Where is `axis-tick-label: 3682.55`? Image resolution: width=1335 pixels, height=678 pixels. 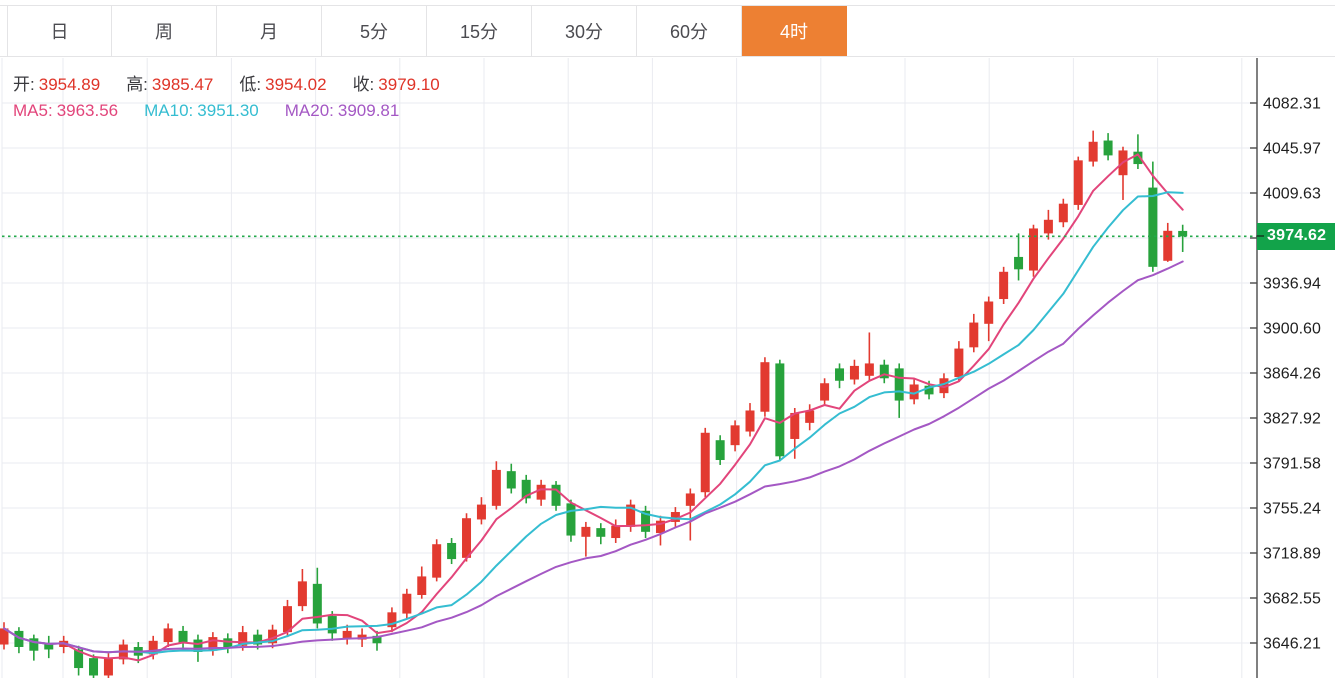 axis-tick-label: 3682.55 is located at coordinates (1292, 599).